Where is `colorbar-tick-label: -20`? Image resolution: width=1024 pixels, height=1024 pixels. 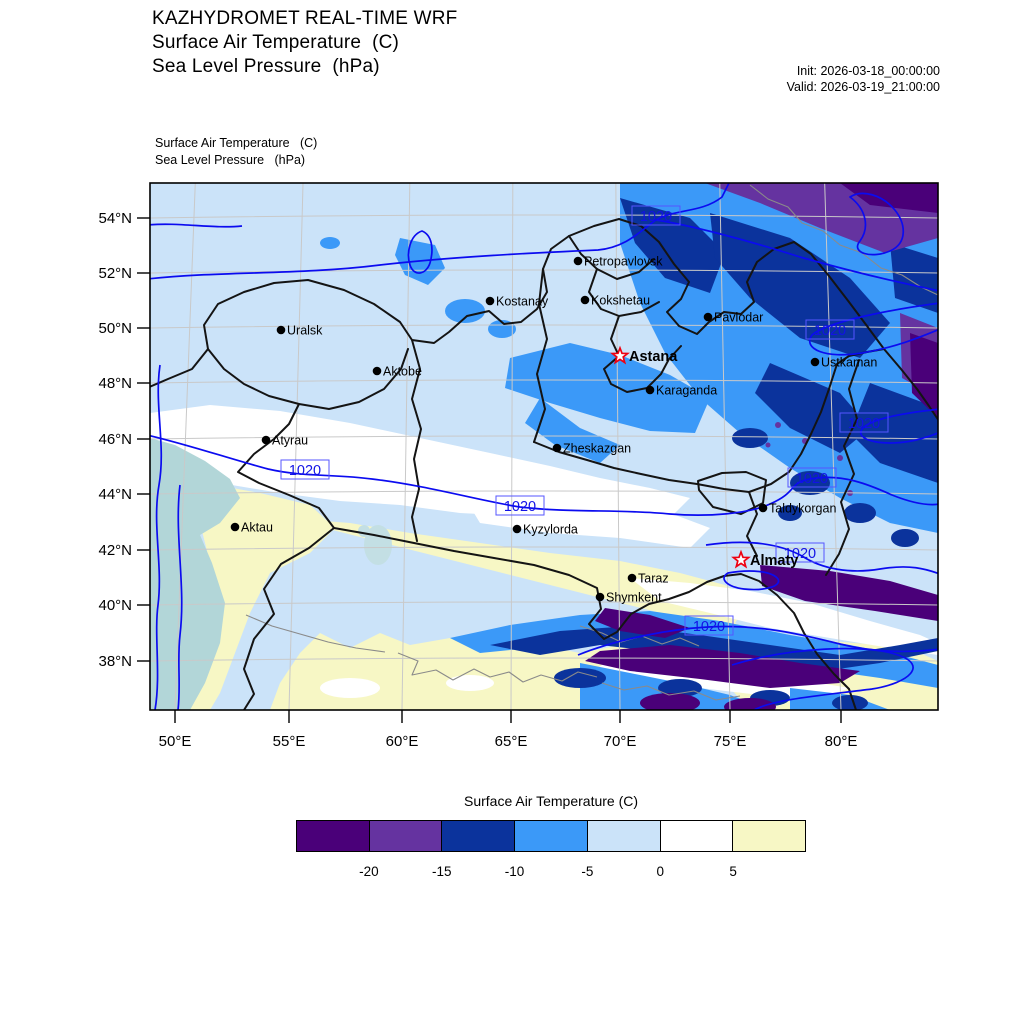 colorbar-tick-label: -20 is located at coordinates (369, 871).